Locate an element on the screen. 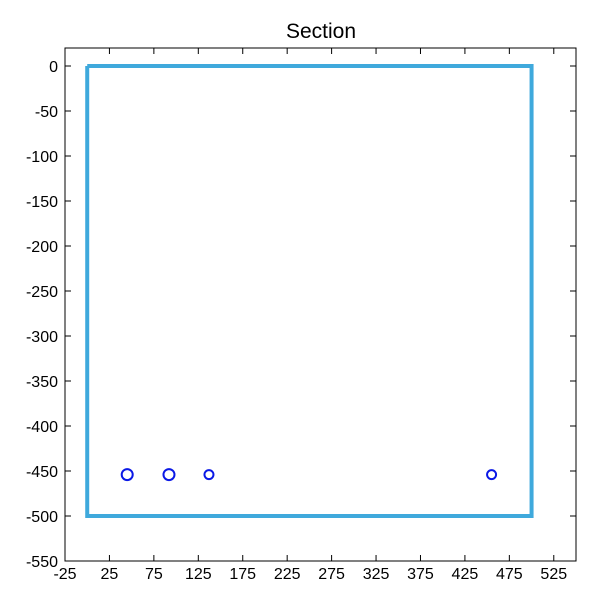 This screenshot has width=600, height=600. x-tick-label: 25 is located at coordinates (110, 574).